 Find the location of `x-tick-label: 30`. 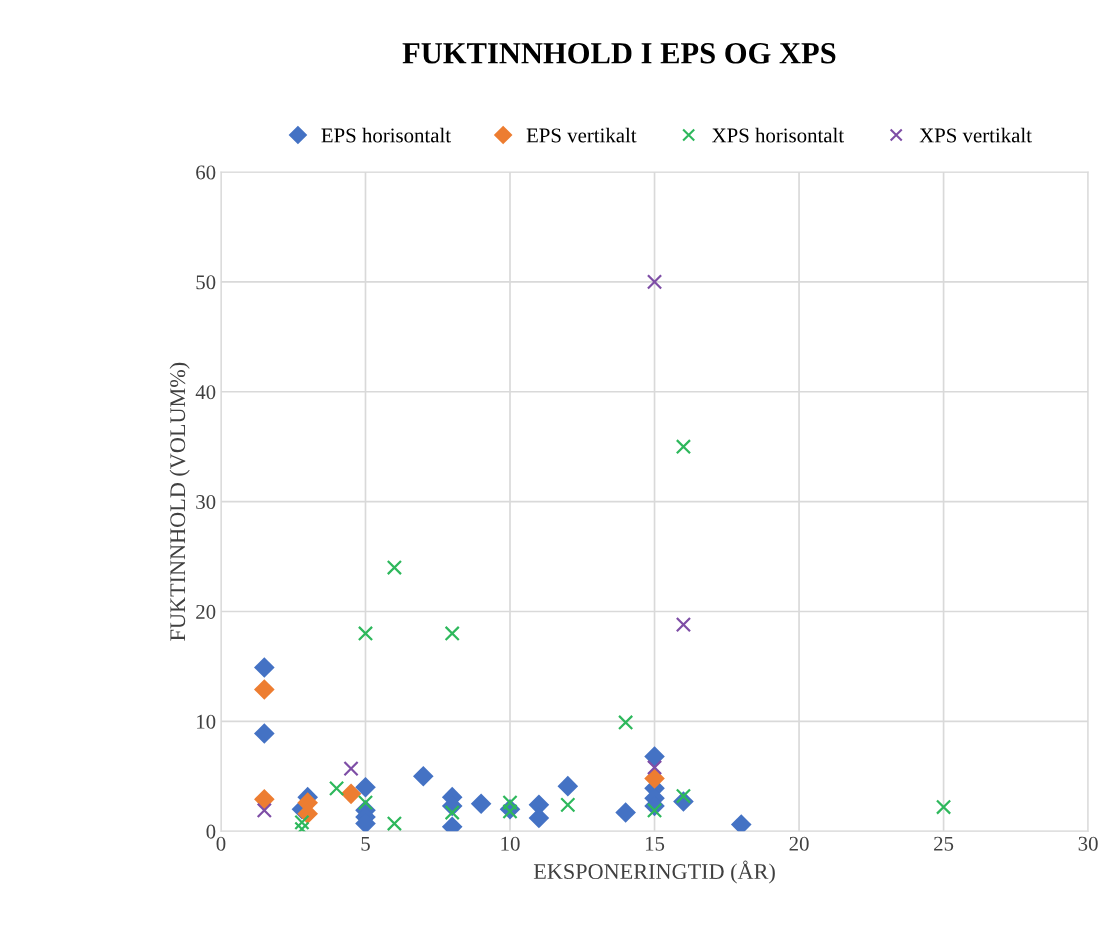

x-tick-label: 30 is located at coordinates (1088, 843).